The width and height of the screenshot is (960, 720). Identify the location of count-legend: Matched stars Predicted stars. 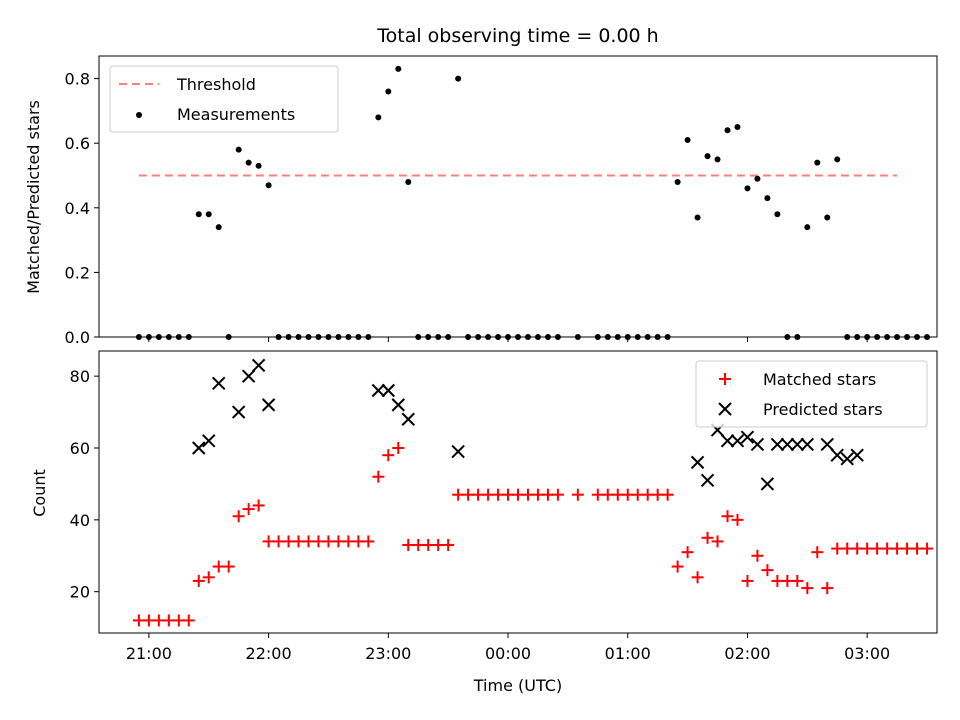
(811, 394).